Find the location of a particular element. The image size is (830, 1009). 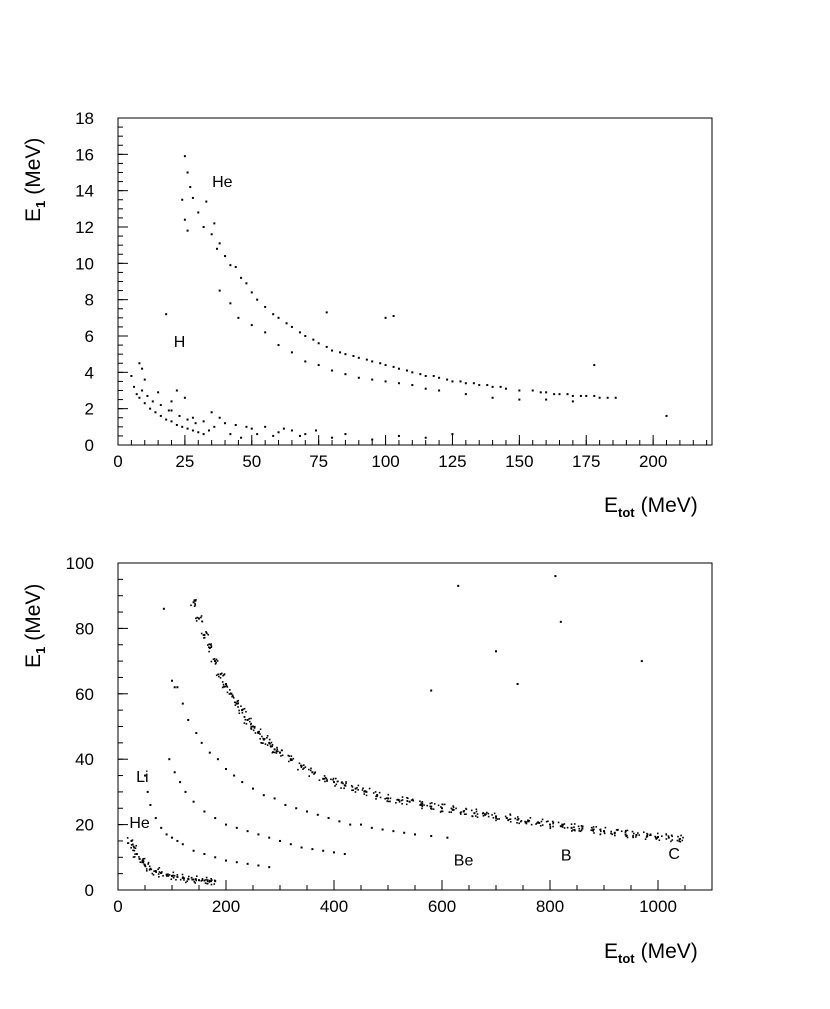

y-tick-label: 4 is located at coordinates (89, 372).